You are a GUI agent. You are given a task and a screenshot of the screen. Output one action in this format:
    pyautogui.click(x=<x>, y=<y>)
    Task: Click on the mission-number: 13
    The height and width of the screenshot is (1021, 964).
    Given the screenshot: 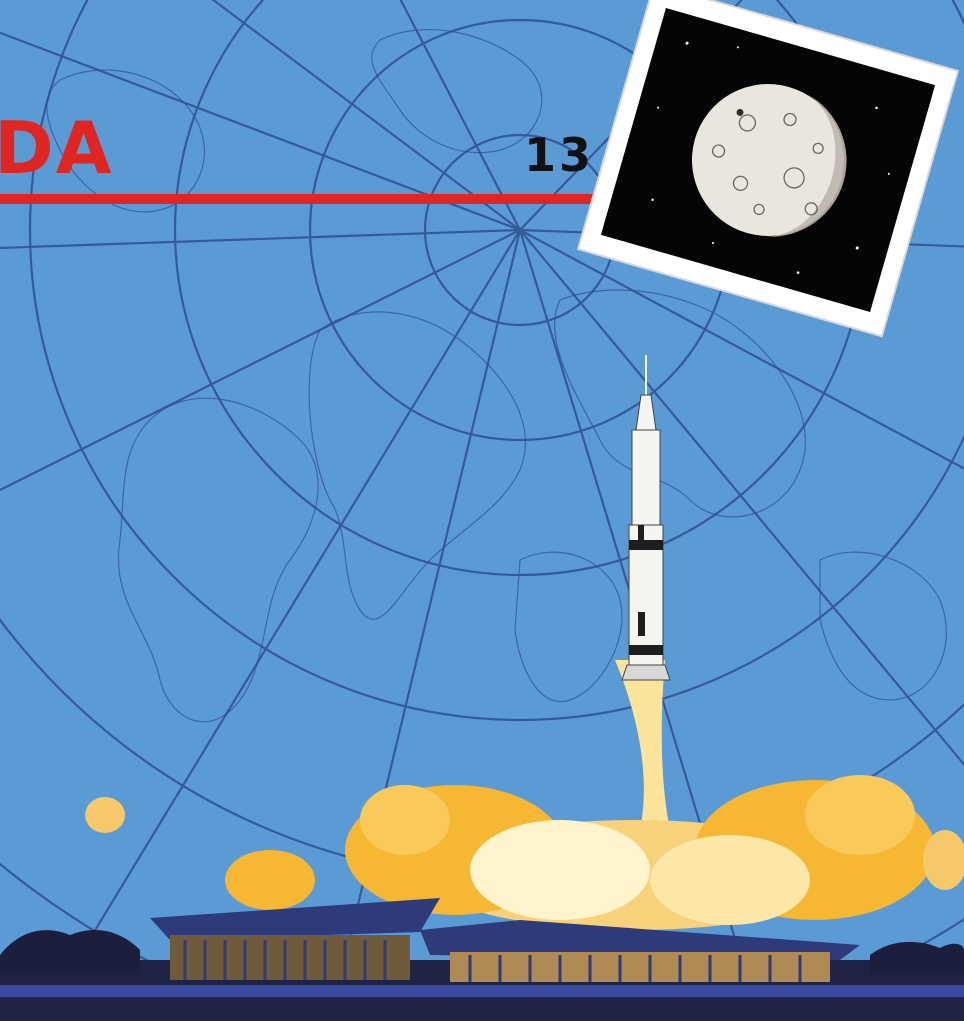 What is the action you would take?
    pyautogui.click(x=559, y=155)
    